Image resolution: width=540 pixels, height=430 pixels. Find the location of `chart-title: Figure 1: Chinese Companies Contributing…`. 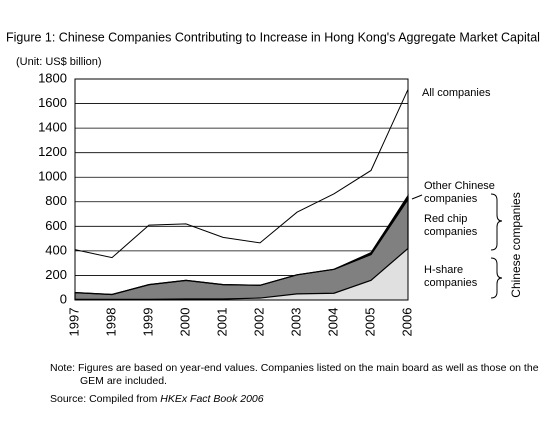

chart-title: Figure 1: Chinese Companies Contributing… is located at coordinates (273, 37).